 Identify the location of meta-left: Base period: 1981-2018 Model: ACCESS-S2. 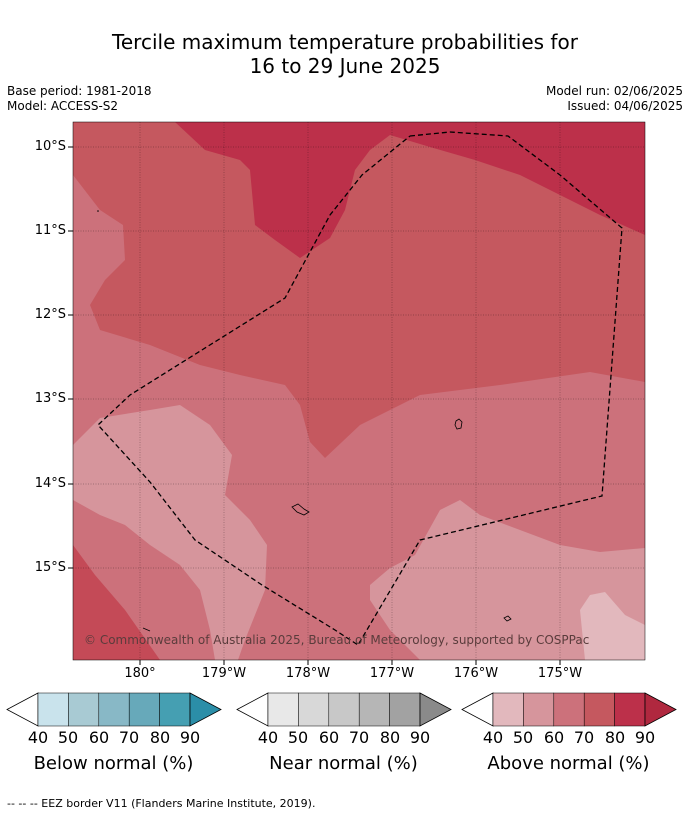
(79, 99).